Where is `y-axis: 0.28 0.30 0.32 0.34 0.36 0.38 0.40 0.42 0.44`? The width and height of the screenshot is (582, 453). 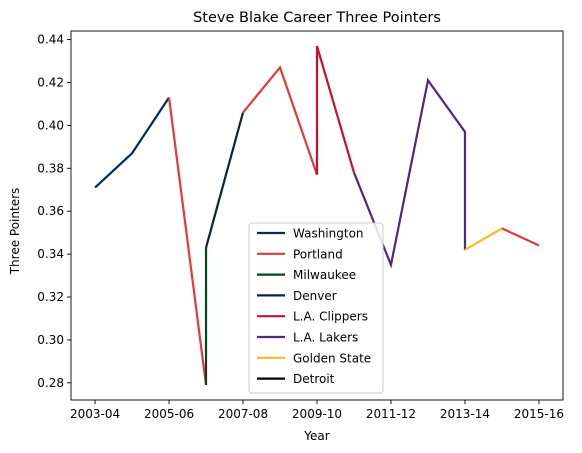
y-axis: 0.28 0.30 0.32 0.34 0.36 0.38 0.40 0.42 0.44 is located at coordinates (54, 211).